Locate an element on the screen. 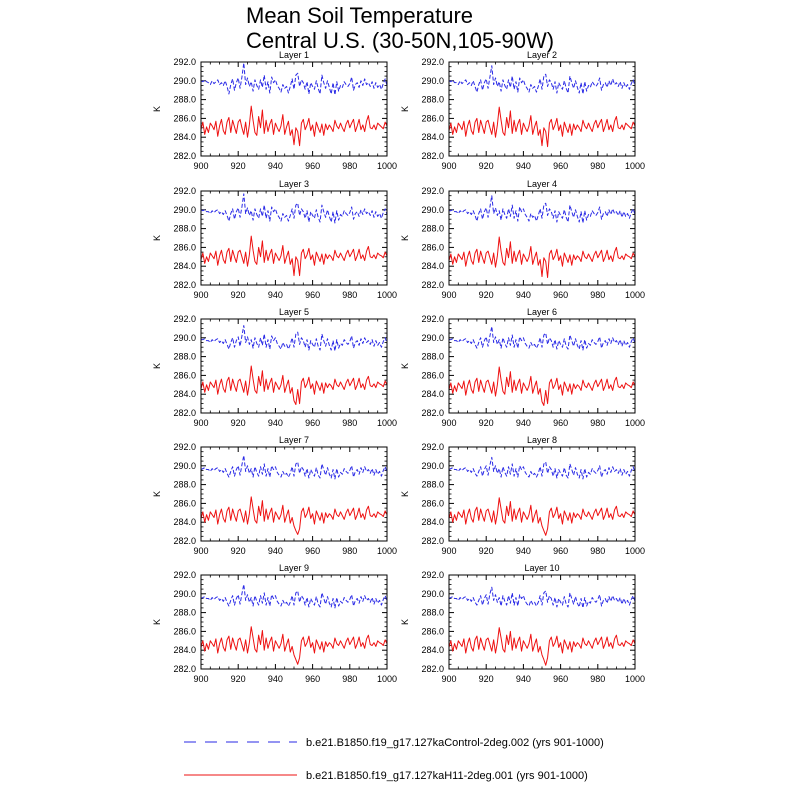 This screenshot has height=800, width=800. panel-title: Layer 10 is located at coordinates (541, 568).